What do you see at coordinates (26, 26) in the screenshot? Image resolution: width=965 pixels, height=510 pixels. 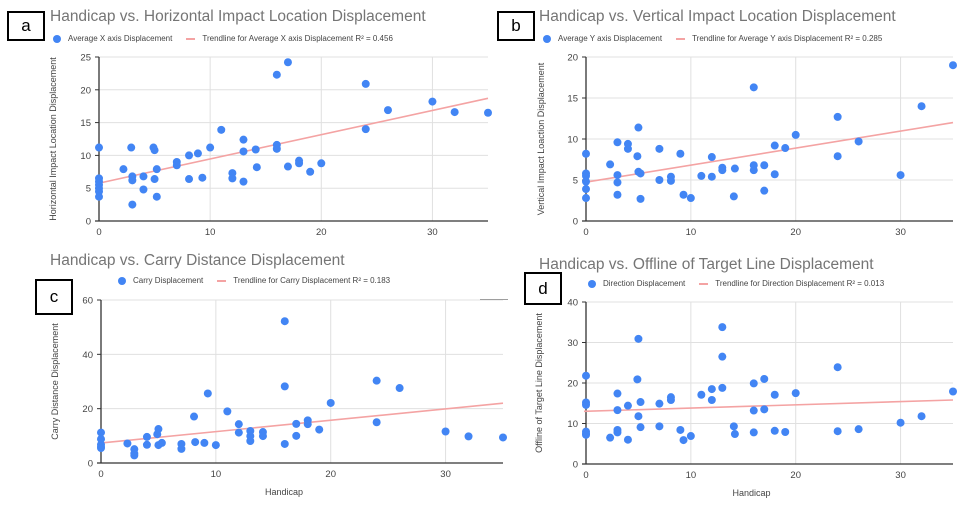 I see `panel-label-a: a` at bounding box center [26, 26].